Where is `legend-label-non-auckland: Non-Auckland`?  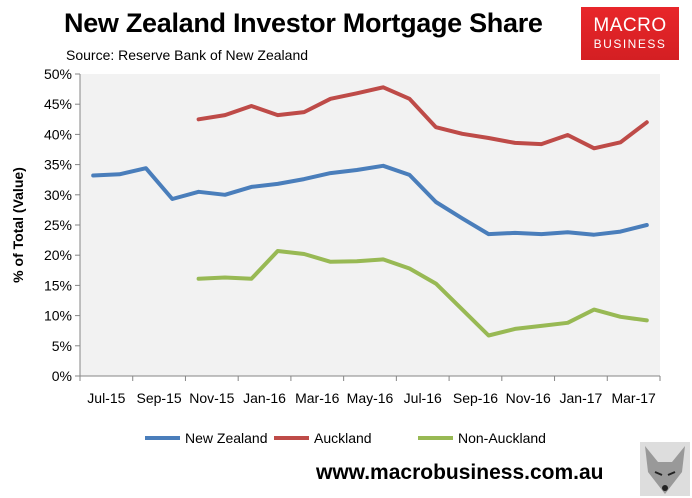 legend-label-non-auckland: Non-Auckland is located at coordinates (502, 438).